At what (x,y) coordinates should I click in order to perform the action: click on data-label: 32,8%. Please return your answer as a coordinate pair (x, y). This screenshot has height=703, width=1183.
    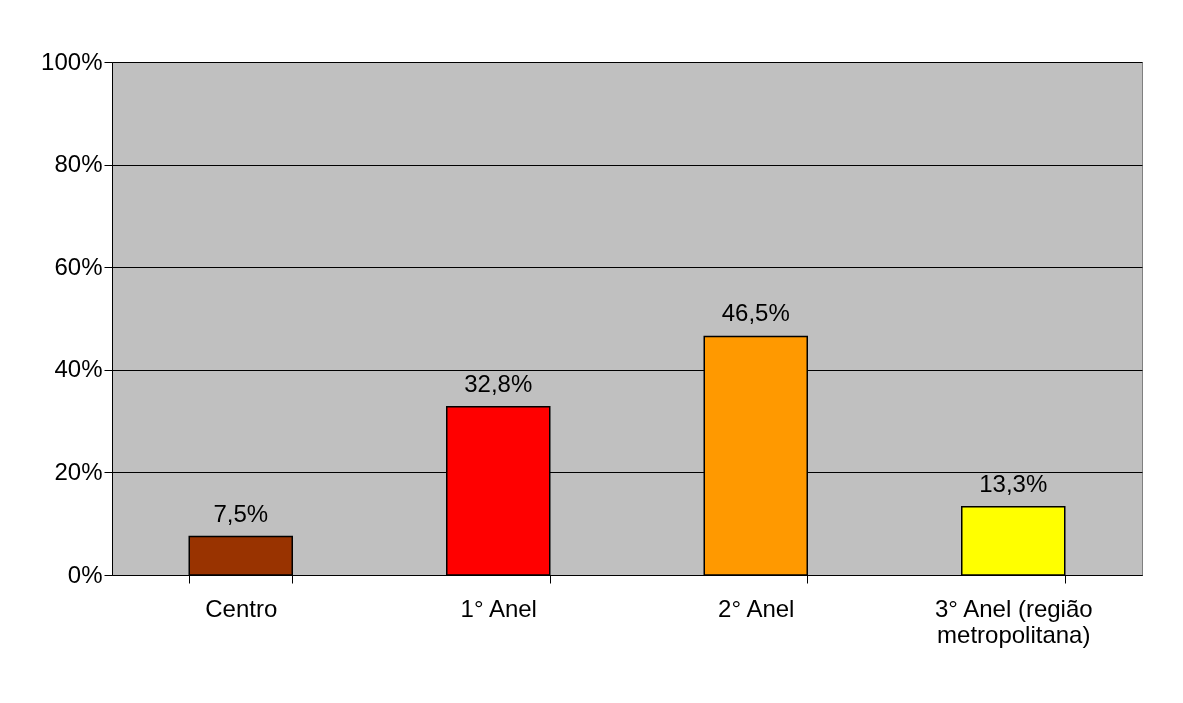
    Looking at the image, I should click on (498, 383).